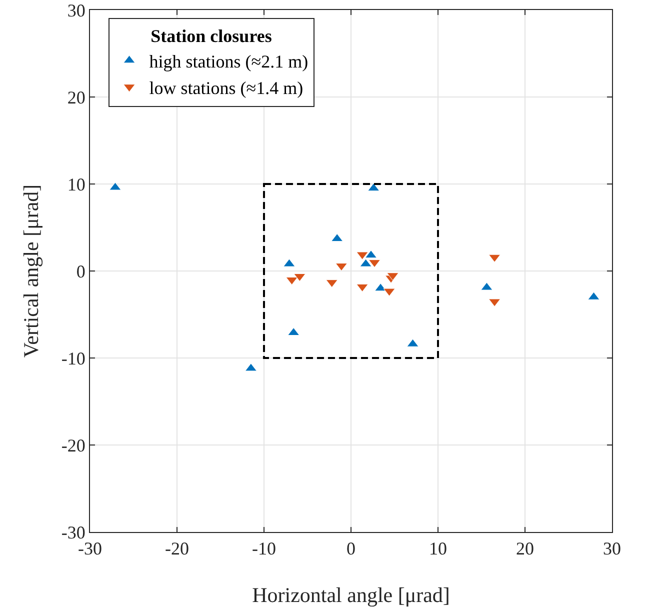 The width and height of the screenshot is (647, 607). Describe the element at coordinates (73, 358) in the screenshot. I see `y-tick-label: -10` at that location.